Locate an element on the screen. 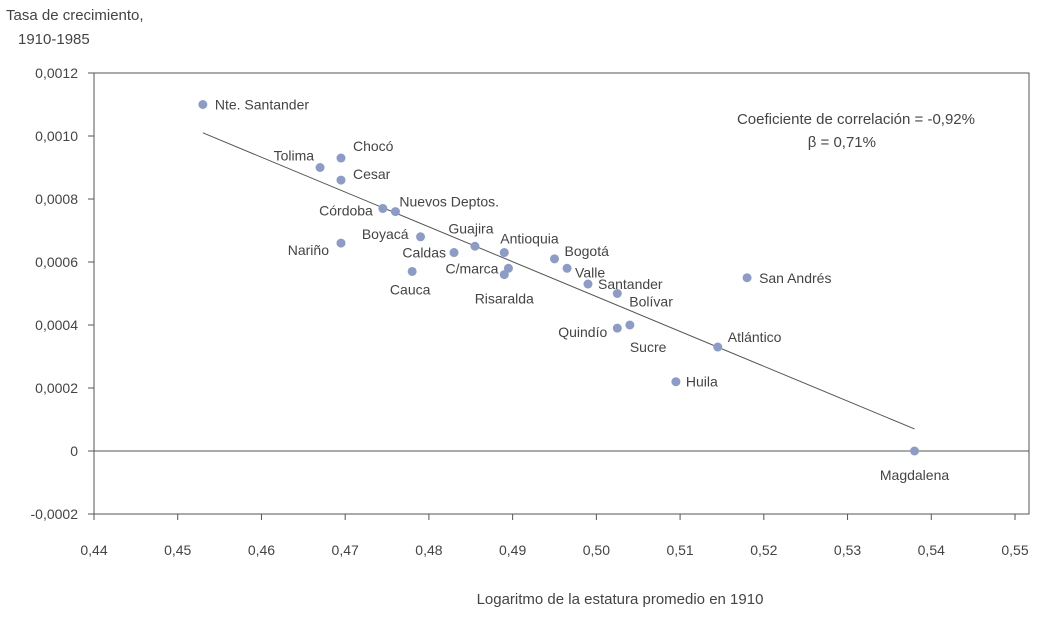  point-label: Caldas is located at coordinates (424, 253).